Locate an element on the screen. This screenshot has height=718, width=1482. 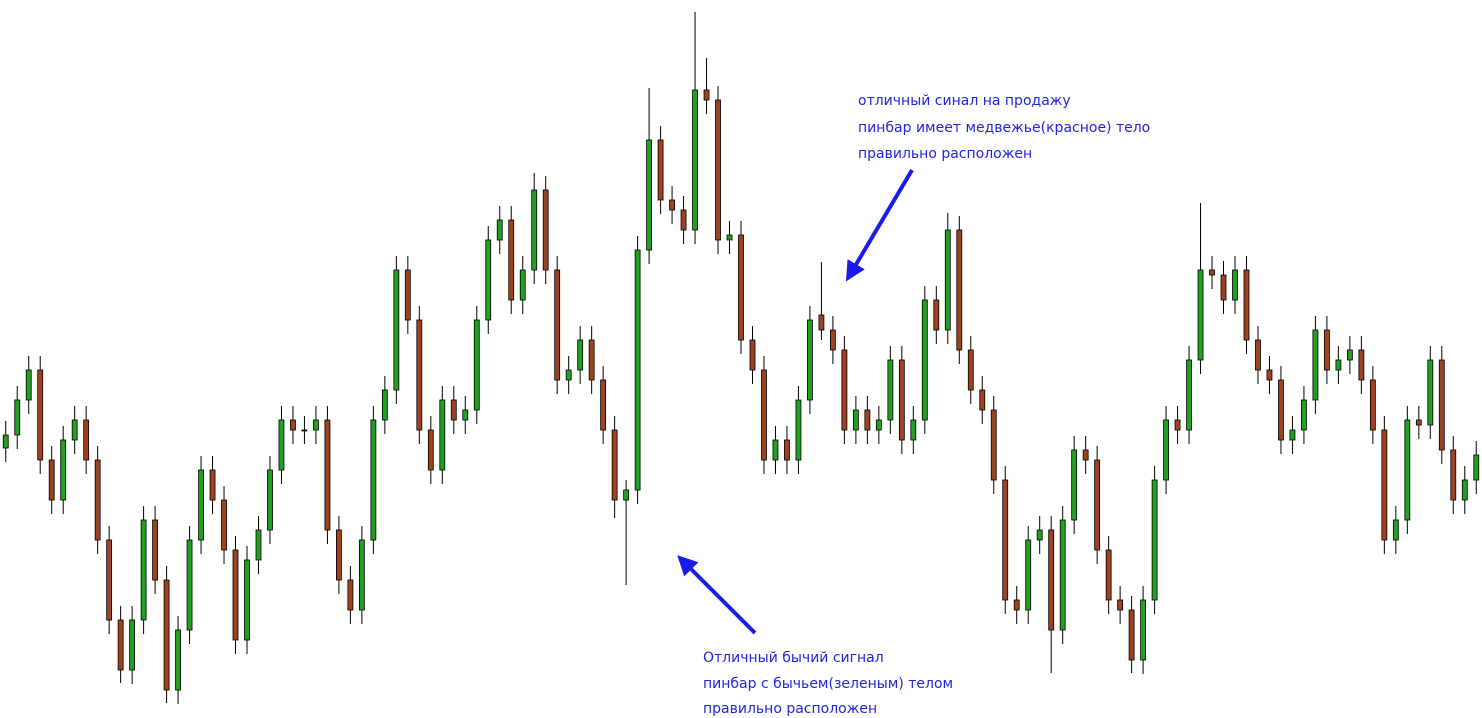
annotation: пинбар имеет медвежье(красное) тело is located at coordinates (1004, 128).